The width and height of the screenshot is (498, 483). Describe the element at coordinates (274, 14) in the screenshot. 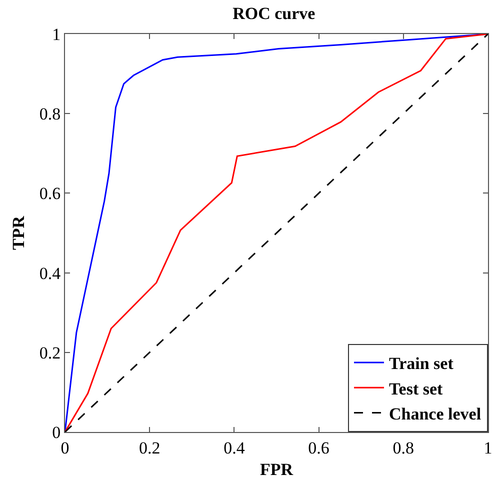

I see `chart-title: ROC curve` at that location.